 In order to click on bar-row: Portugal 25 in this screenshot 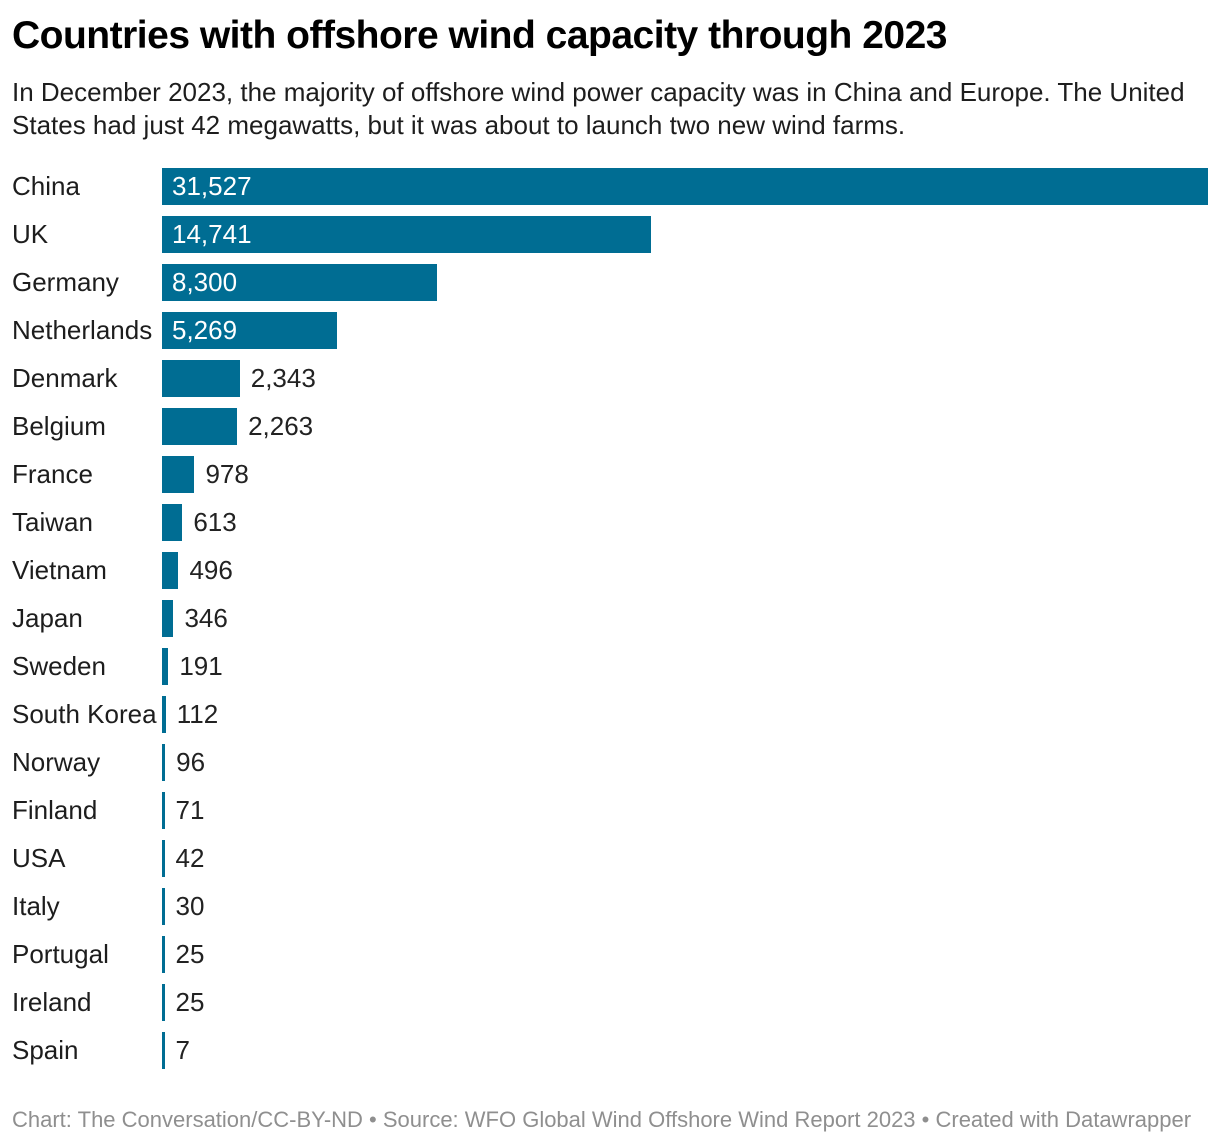, I will do `click(610, 954)`.